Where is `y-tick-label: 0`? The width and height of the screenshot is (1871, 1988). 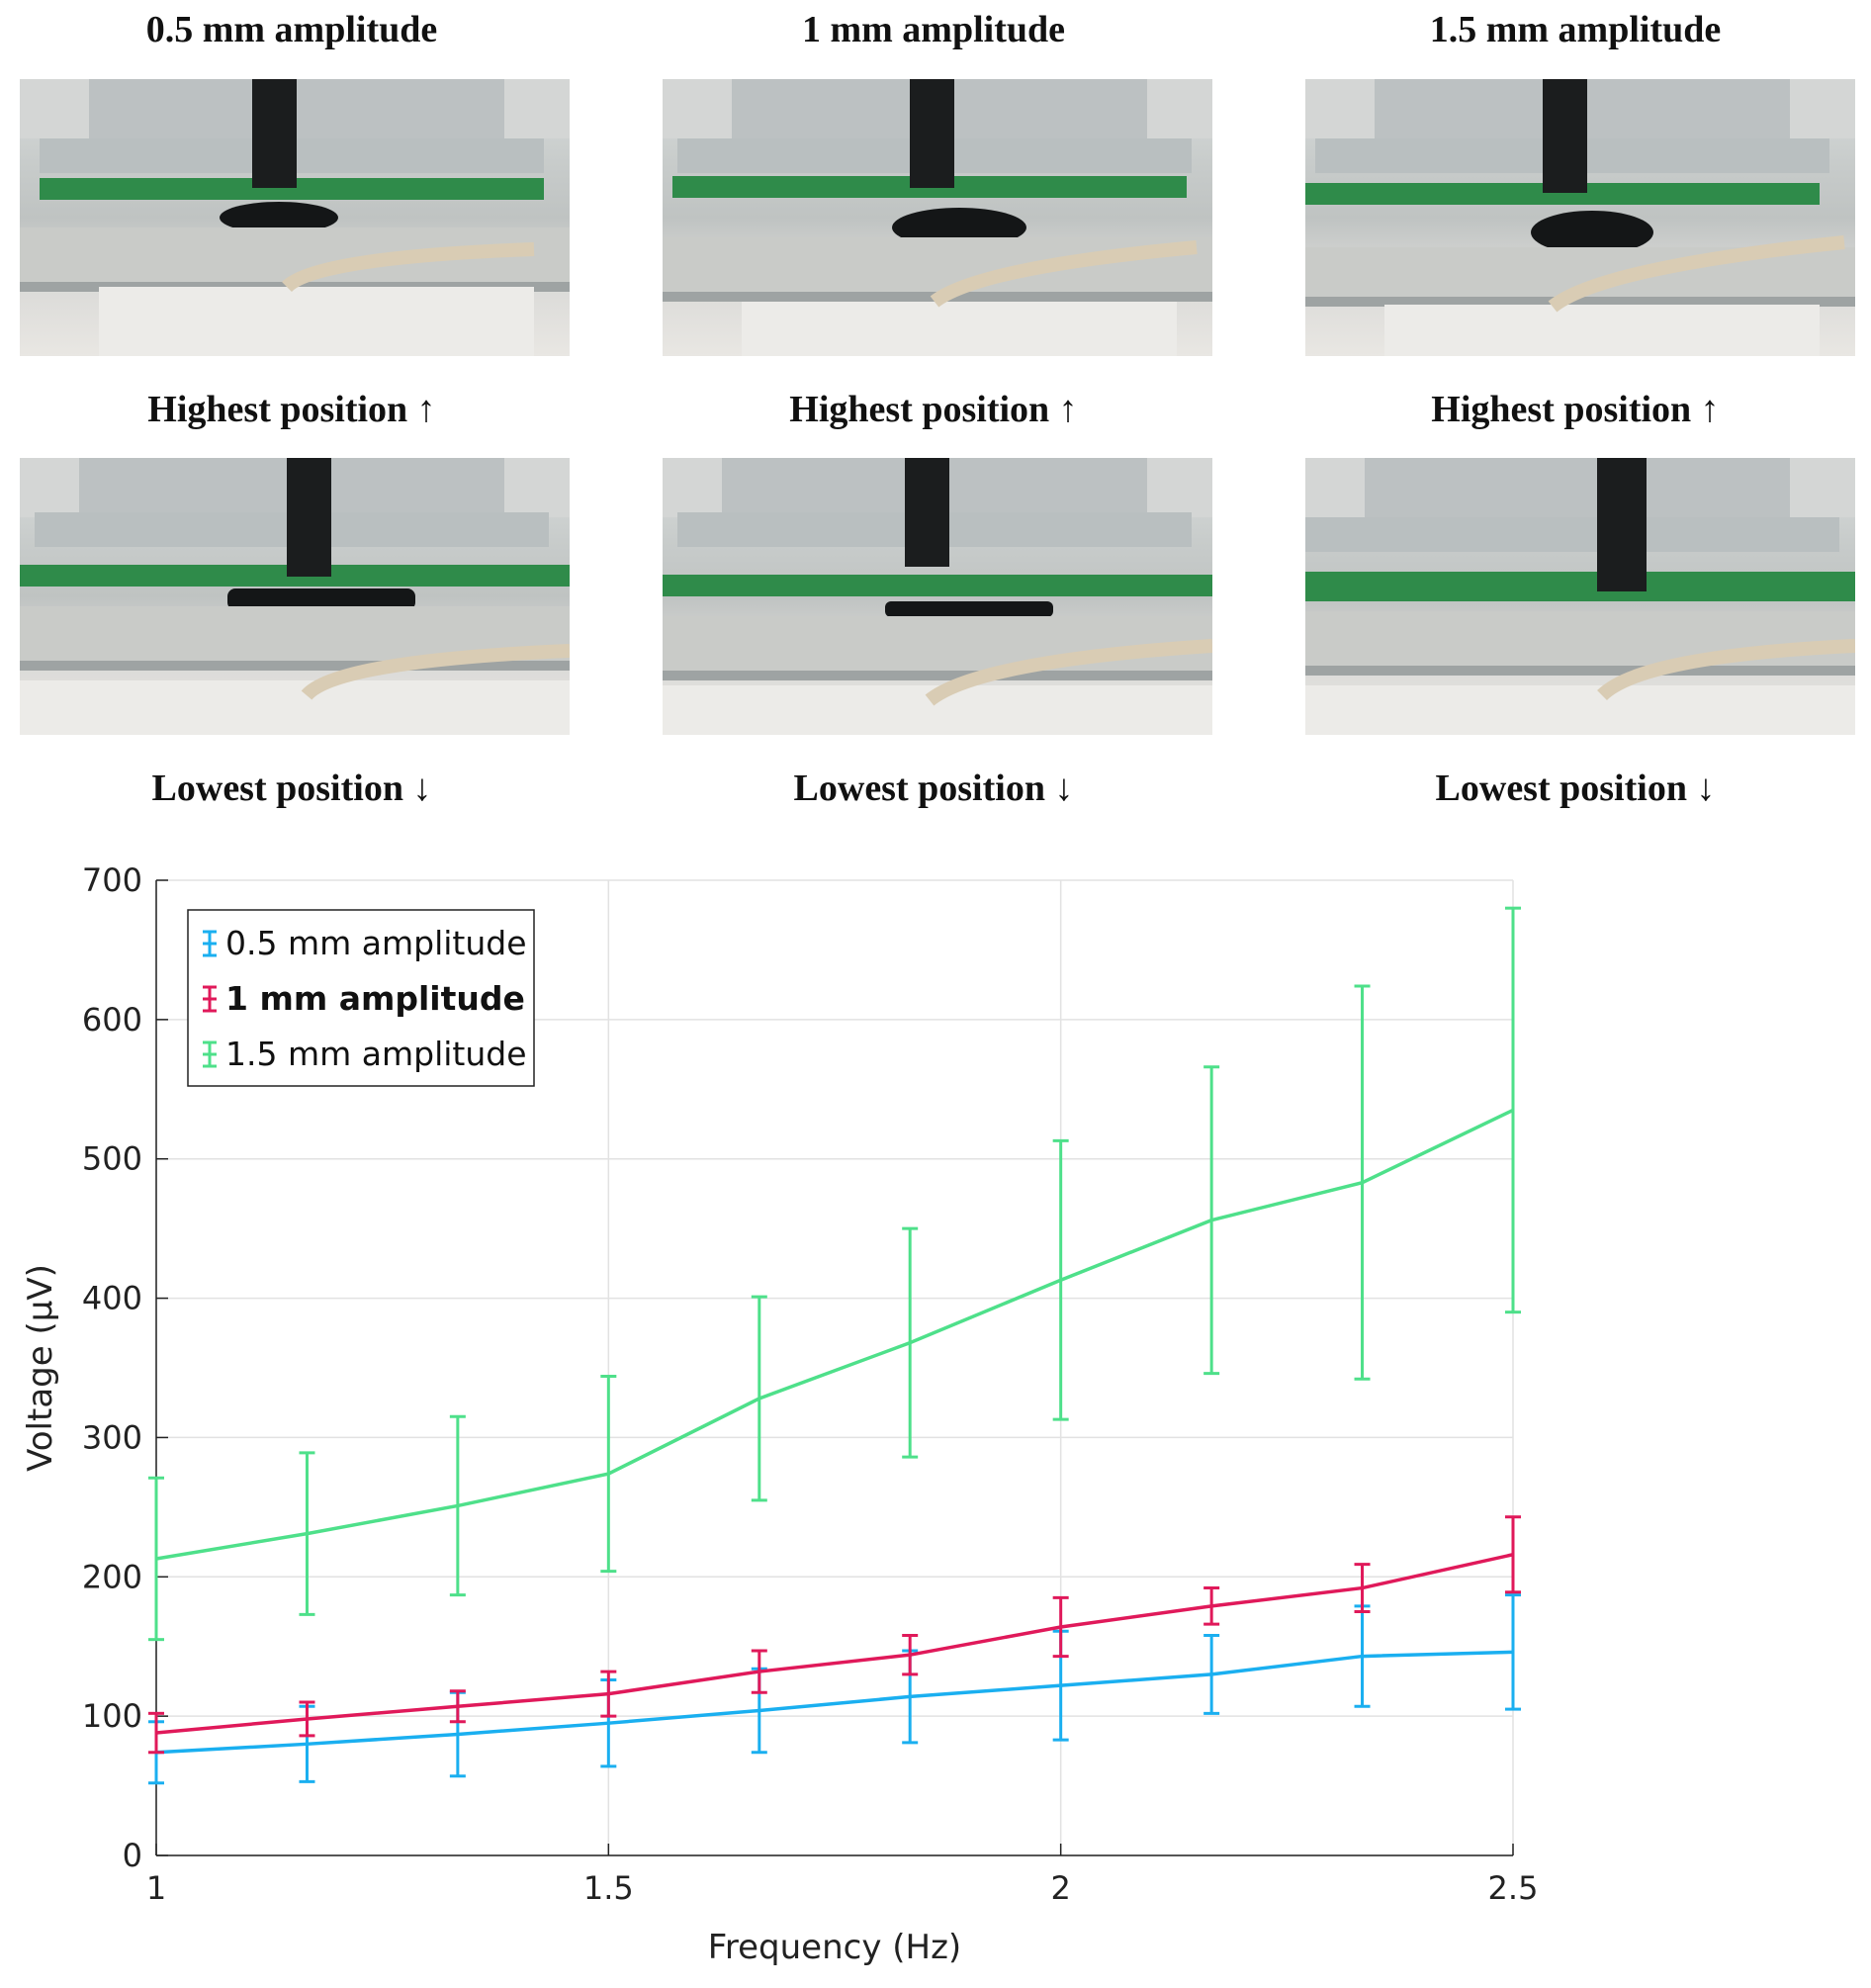 y-tick-label: 0 is located at coordinates (132, 1855).